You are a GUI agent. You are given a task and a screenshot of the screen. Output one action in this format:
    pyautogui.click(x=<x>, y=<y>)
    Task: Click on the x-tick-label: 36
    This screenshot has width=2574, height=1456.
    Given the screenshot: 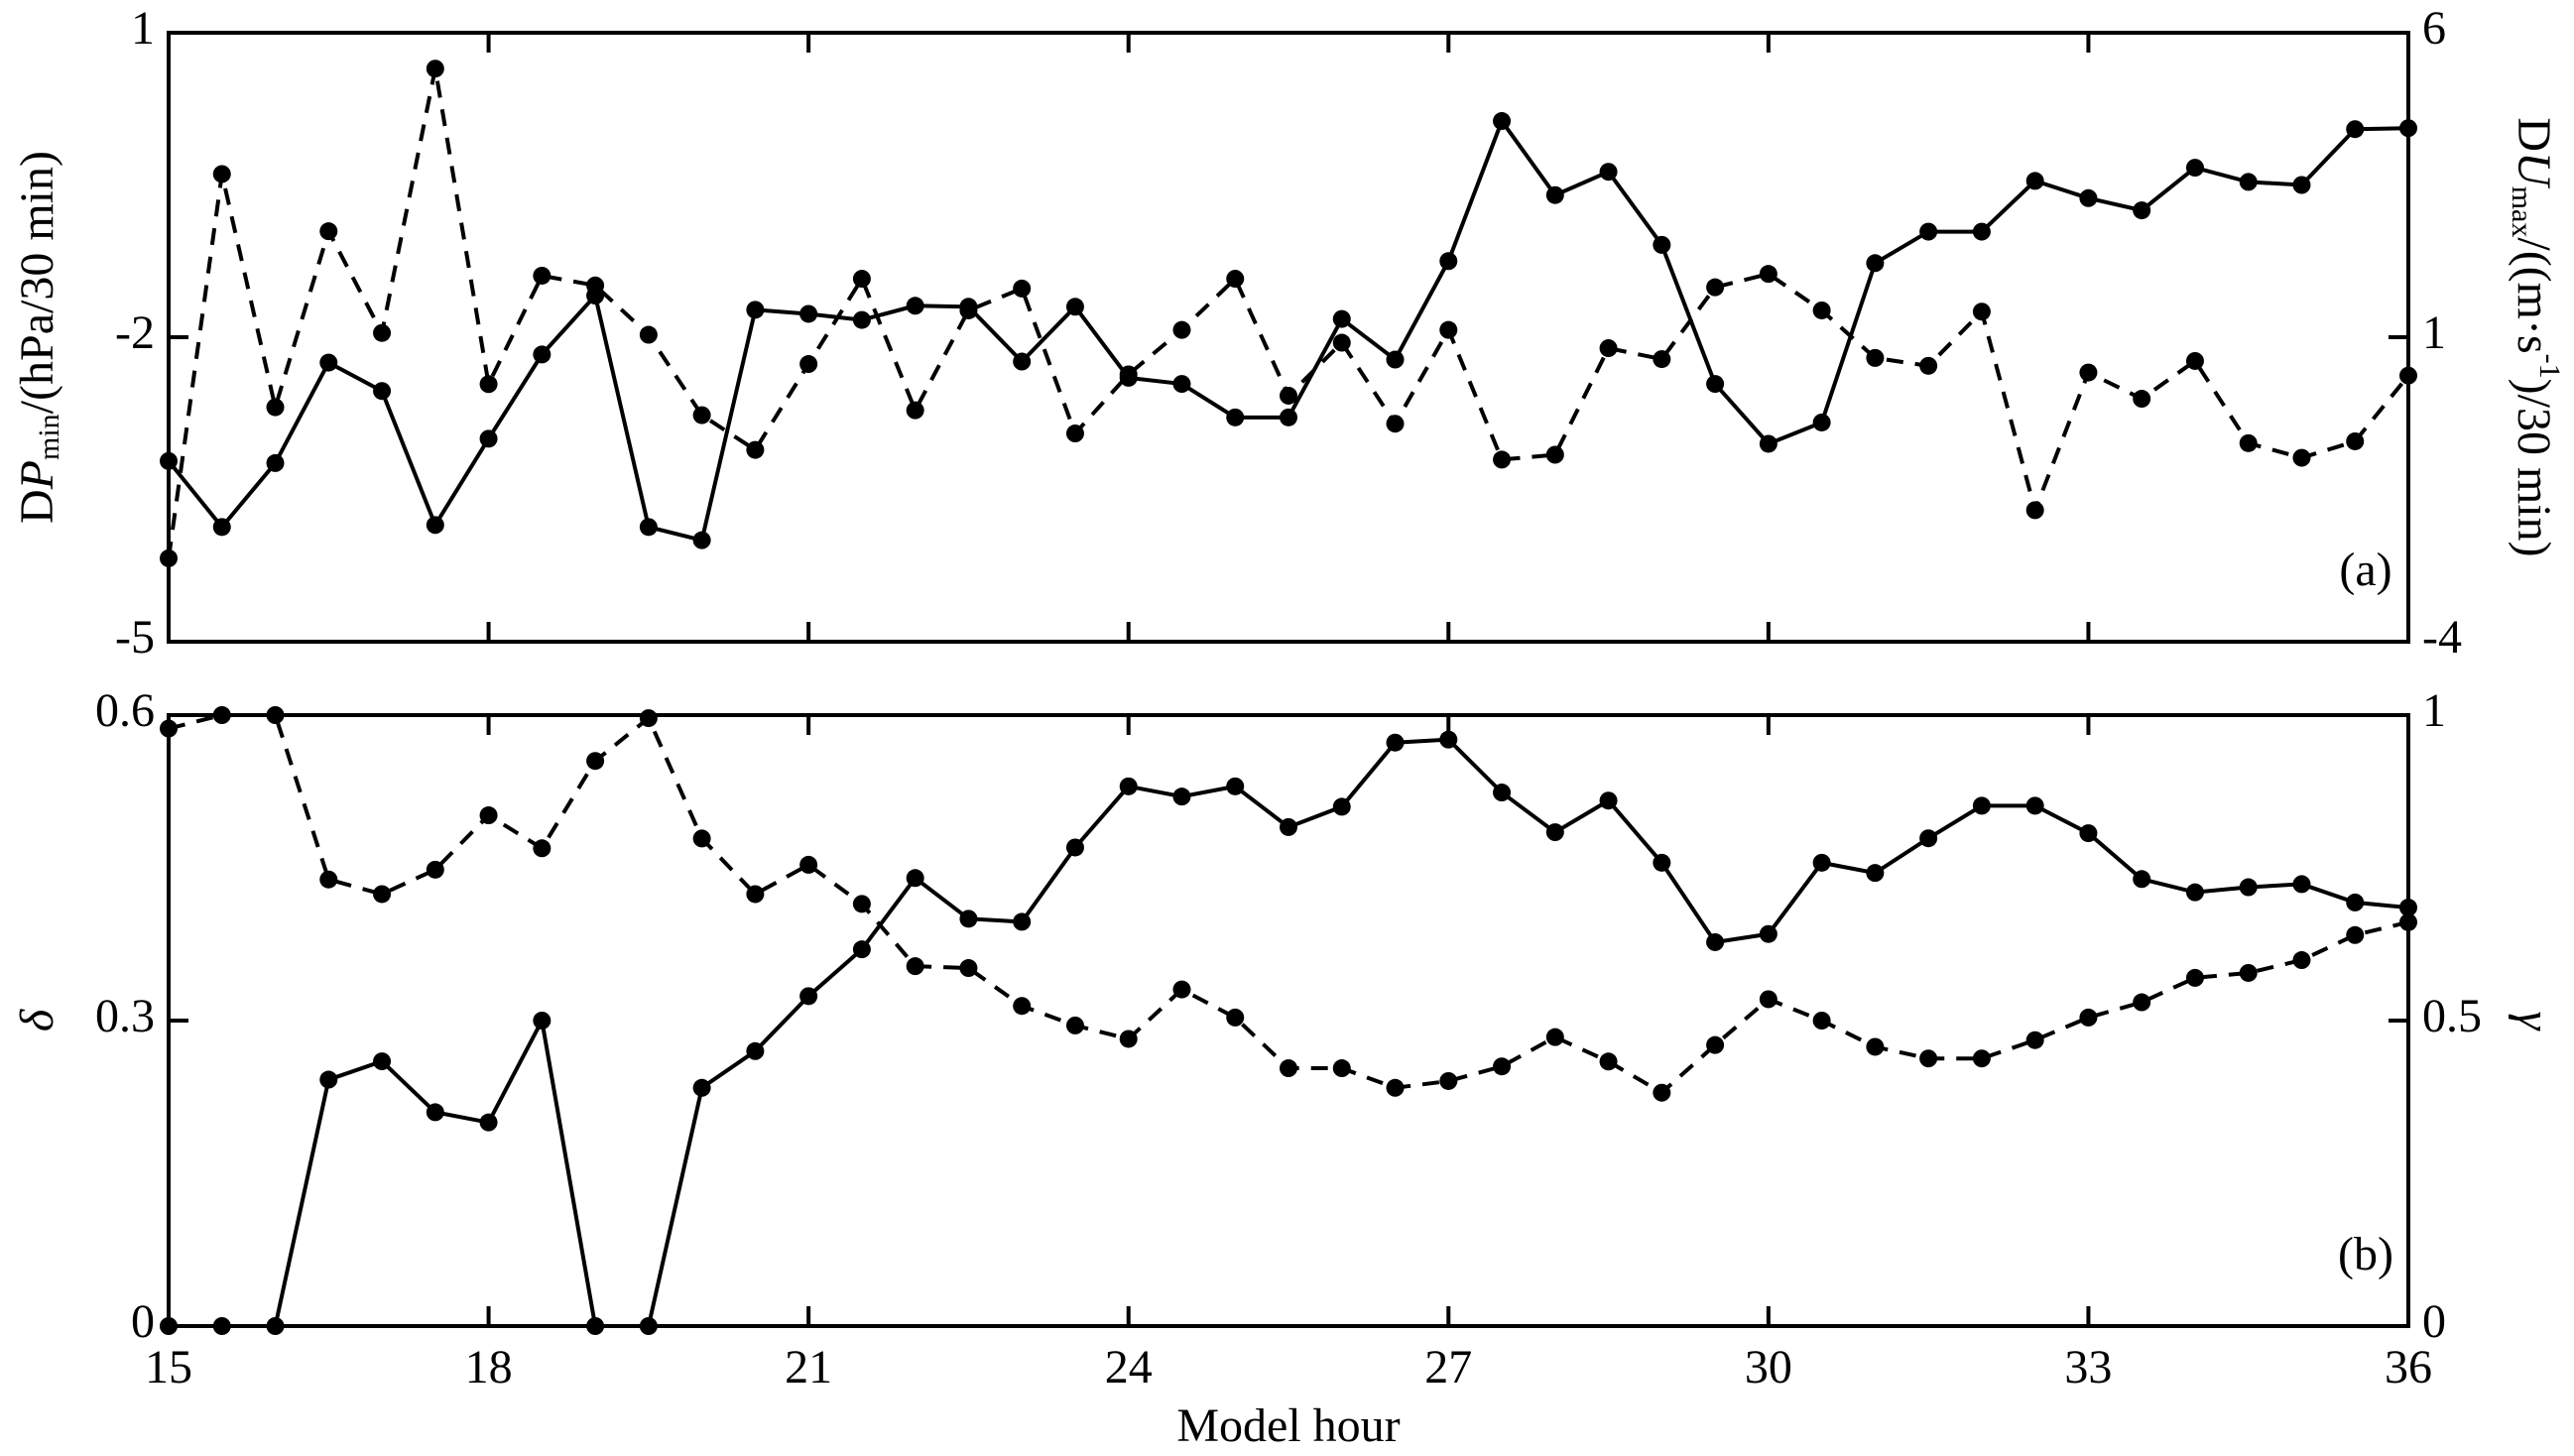 What is the action you would take?
    pyautogui.click(x=2408, y=1367)
    